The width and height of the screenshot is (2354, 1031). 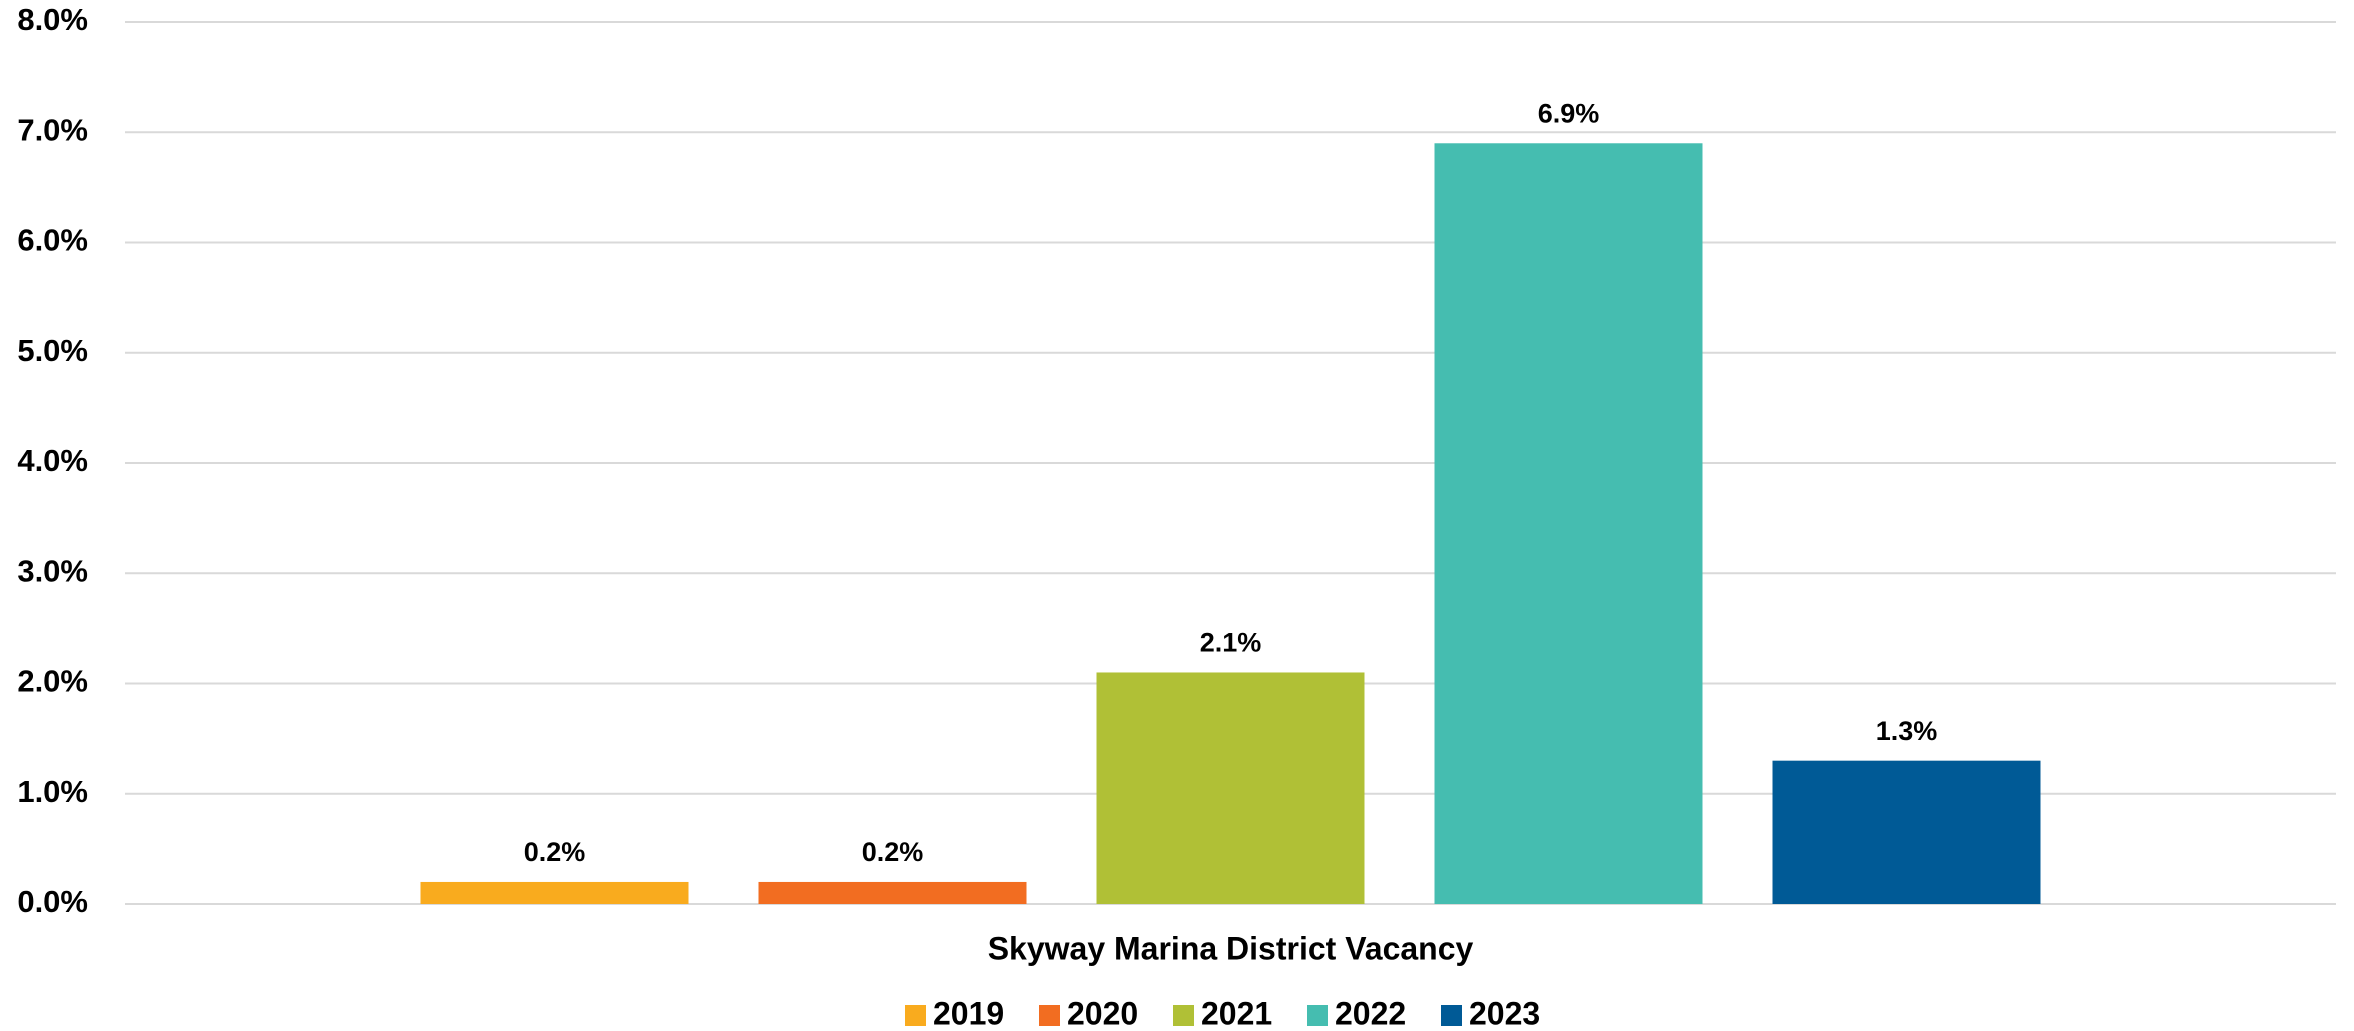 I want to click on value-label: 1.3%, so click(x=1907, y=731).